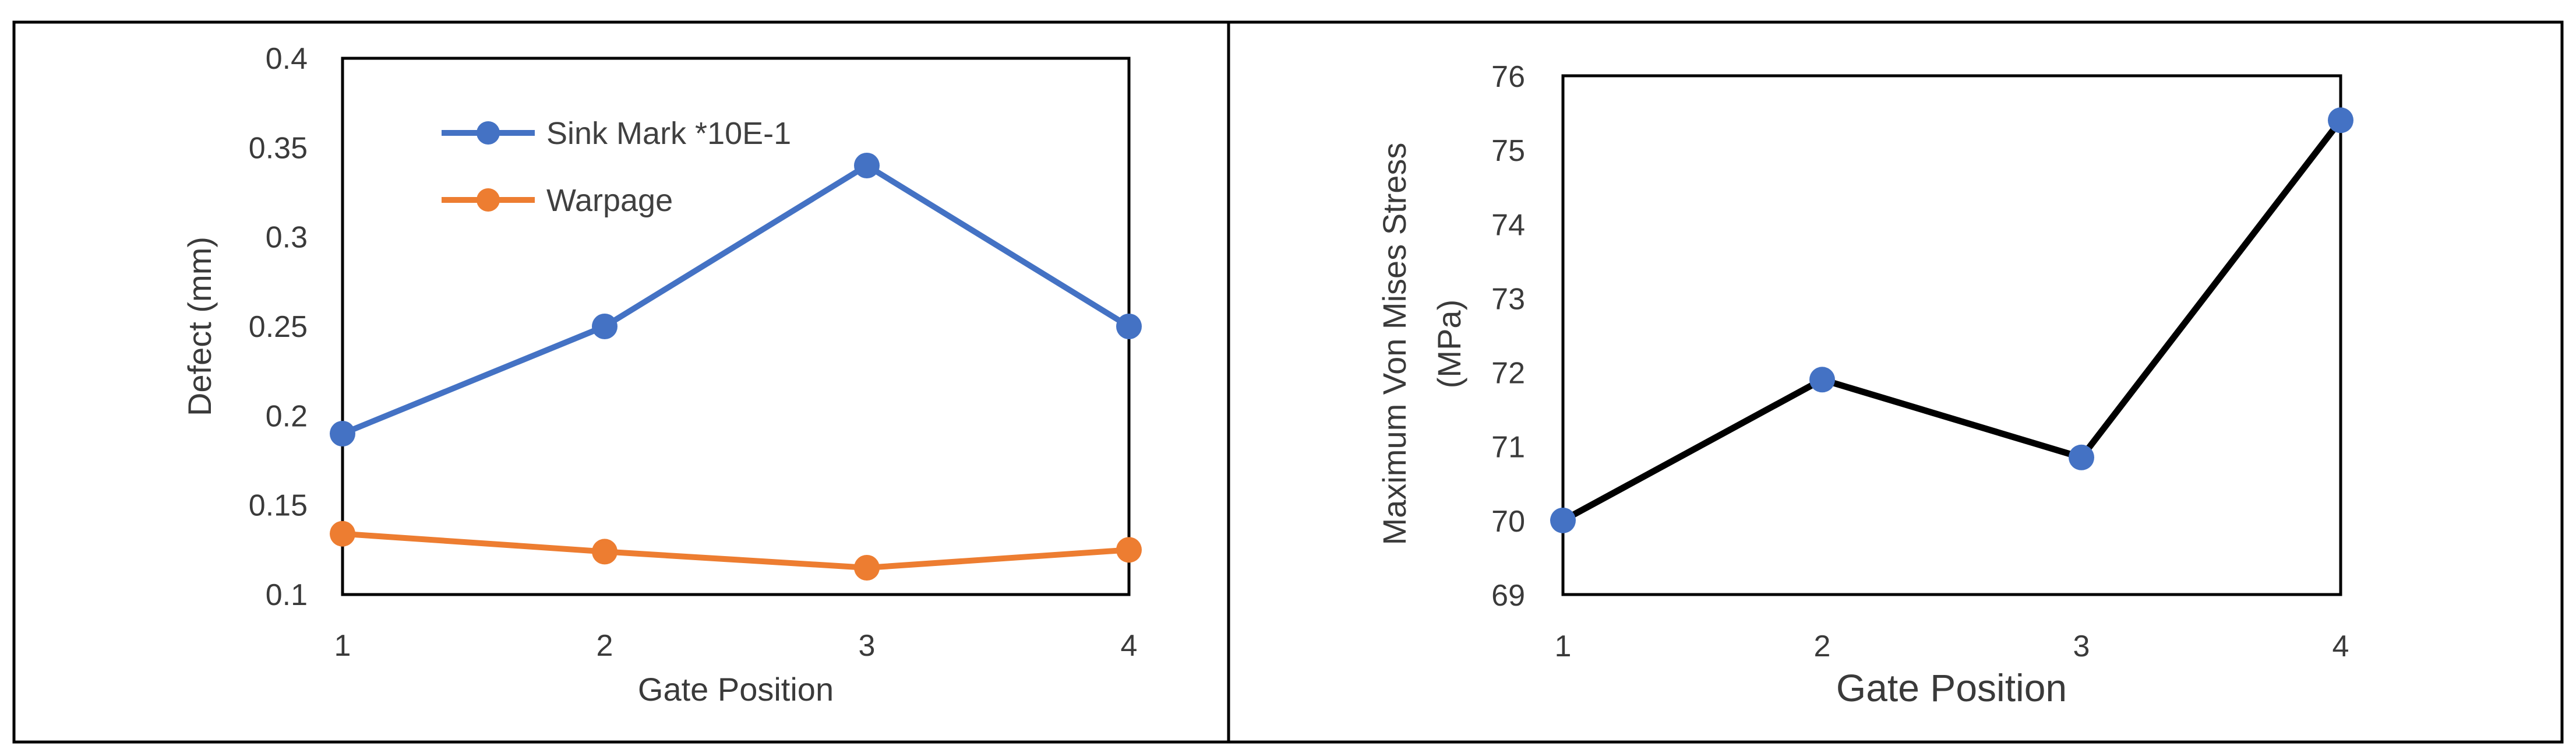 Image resolution: width=2576 pixels, height=756 pixels. I want to click on y-tick-label: 0.35, so click(279, 148).